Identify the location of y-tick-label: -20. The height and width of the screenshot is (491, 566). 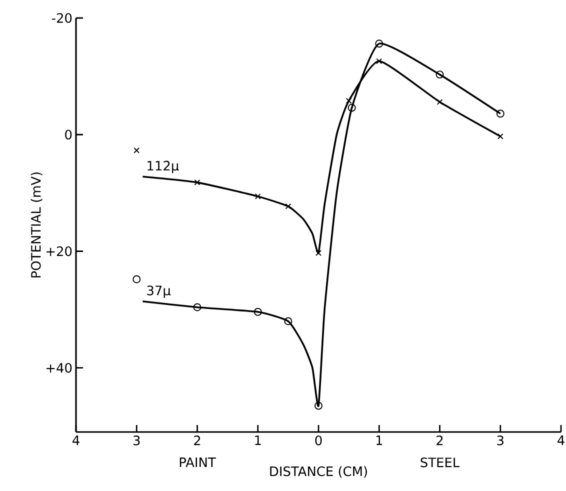
(62, 18).